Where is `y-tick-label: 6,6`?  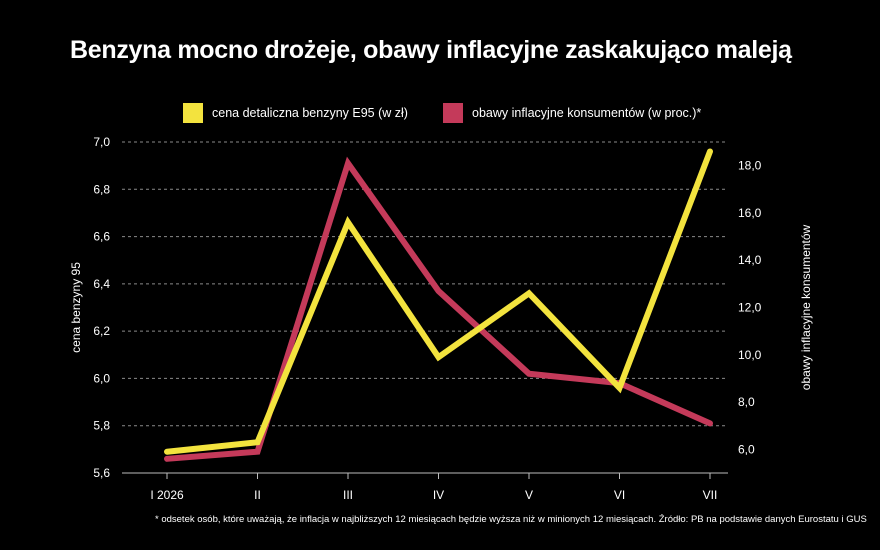
y-tick-label: 6,6 is located at coordinates (101, 237).